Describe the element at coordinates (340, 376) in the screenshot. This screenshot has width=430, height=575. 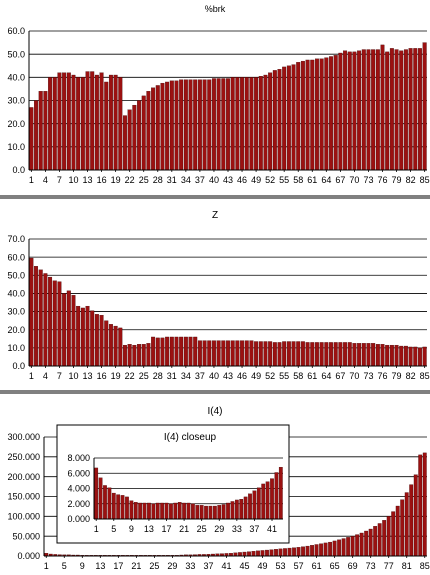
I see `x-tick-label: 67` at that location.